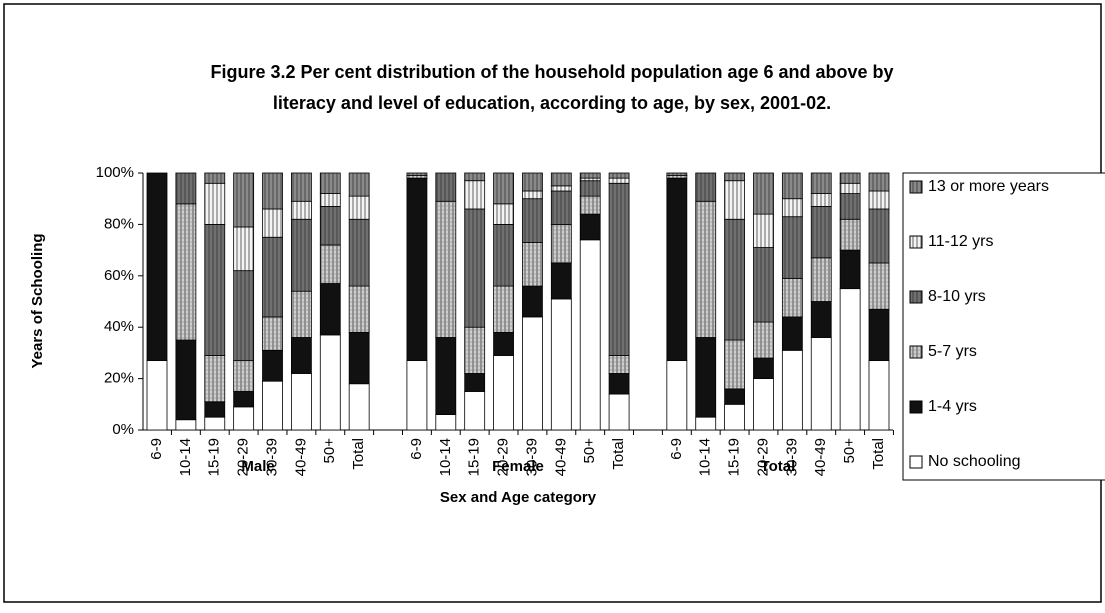 The width and height of the screenshot is (1105, 613). What do you see at coordinates (518, 497) in the screenshot?
I see `x-axis-label: Sex and Age category` at bounding box center [518, 497].